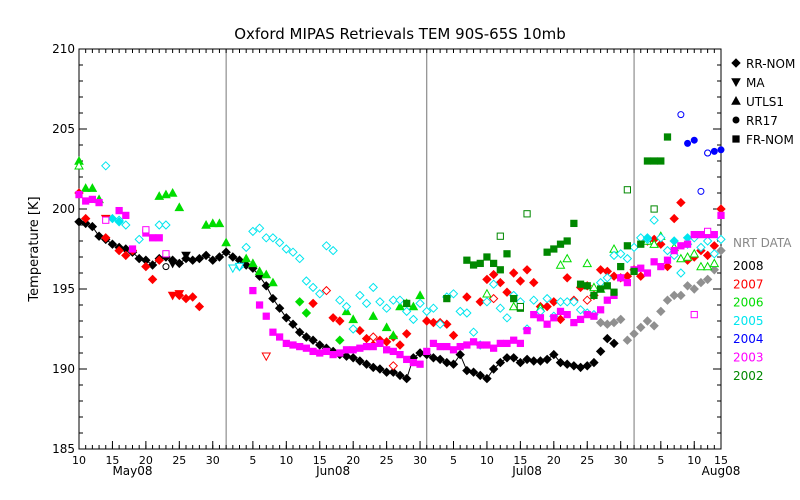  I want to click on year-legend-title: NRT DATA, so click(762, 243).